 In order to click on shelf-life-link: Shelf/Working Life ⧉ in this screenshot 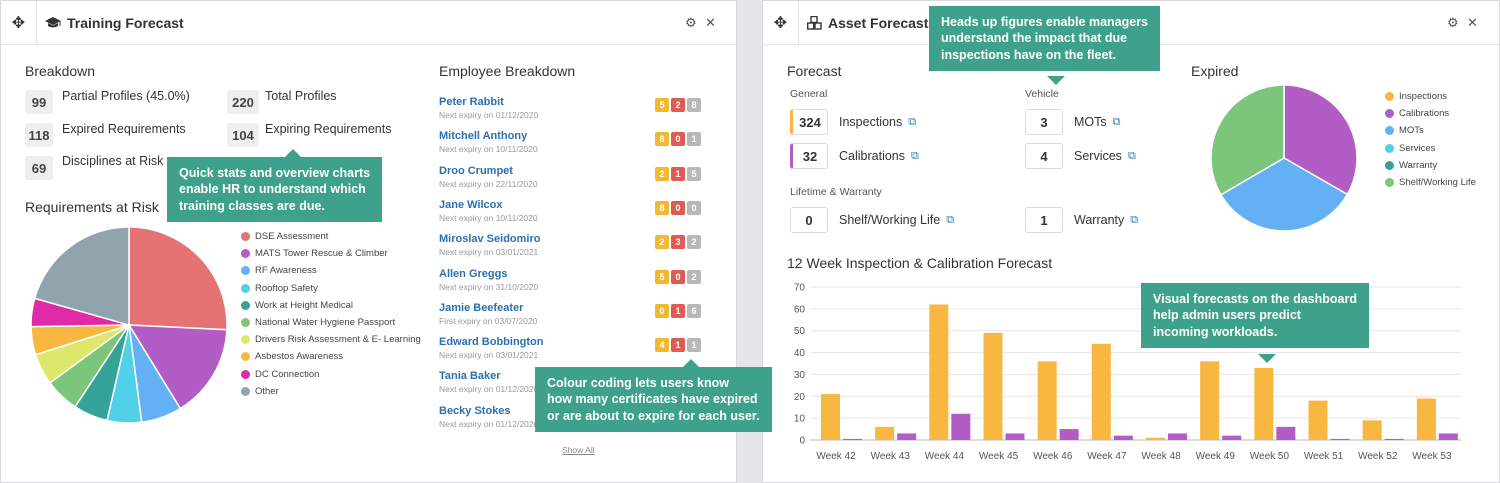, I will do `click(896, 220)`.